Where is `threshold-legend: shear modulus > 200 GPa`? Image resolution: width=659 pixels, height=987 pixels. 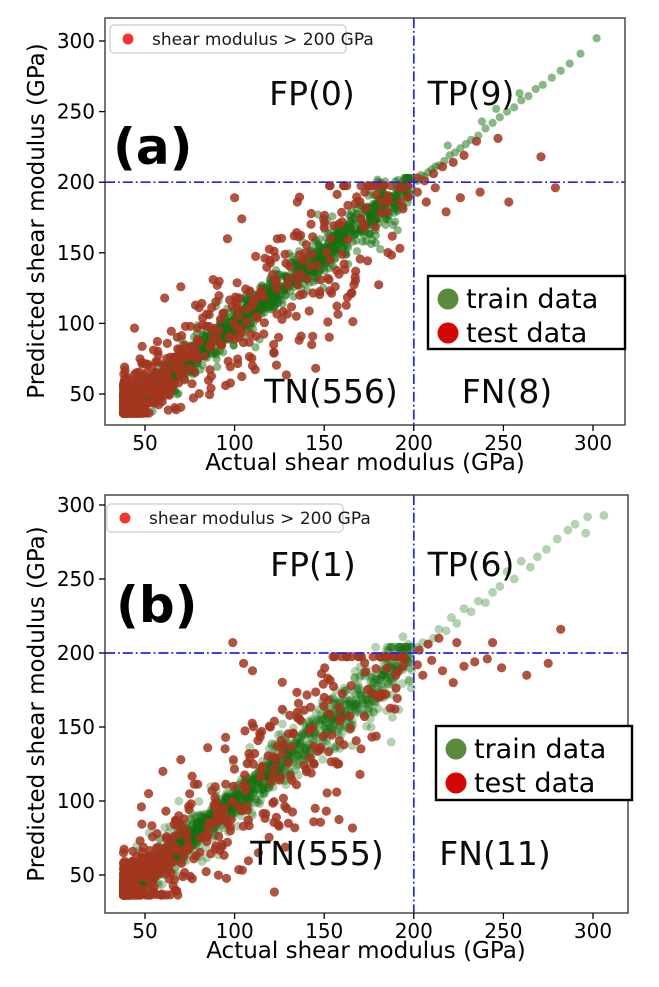 threshold-legend: shear modulus > 200 GPa is located at coordinates (241, 39).